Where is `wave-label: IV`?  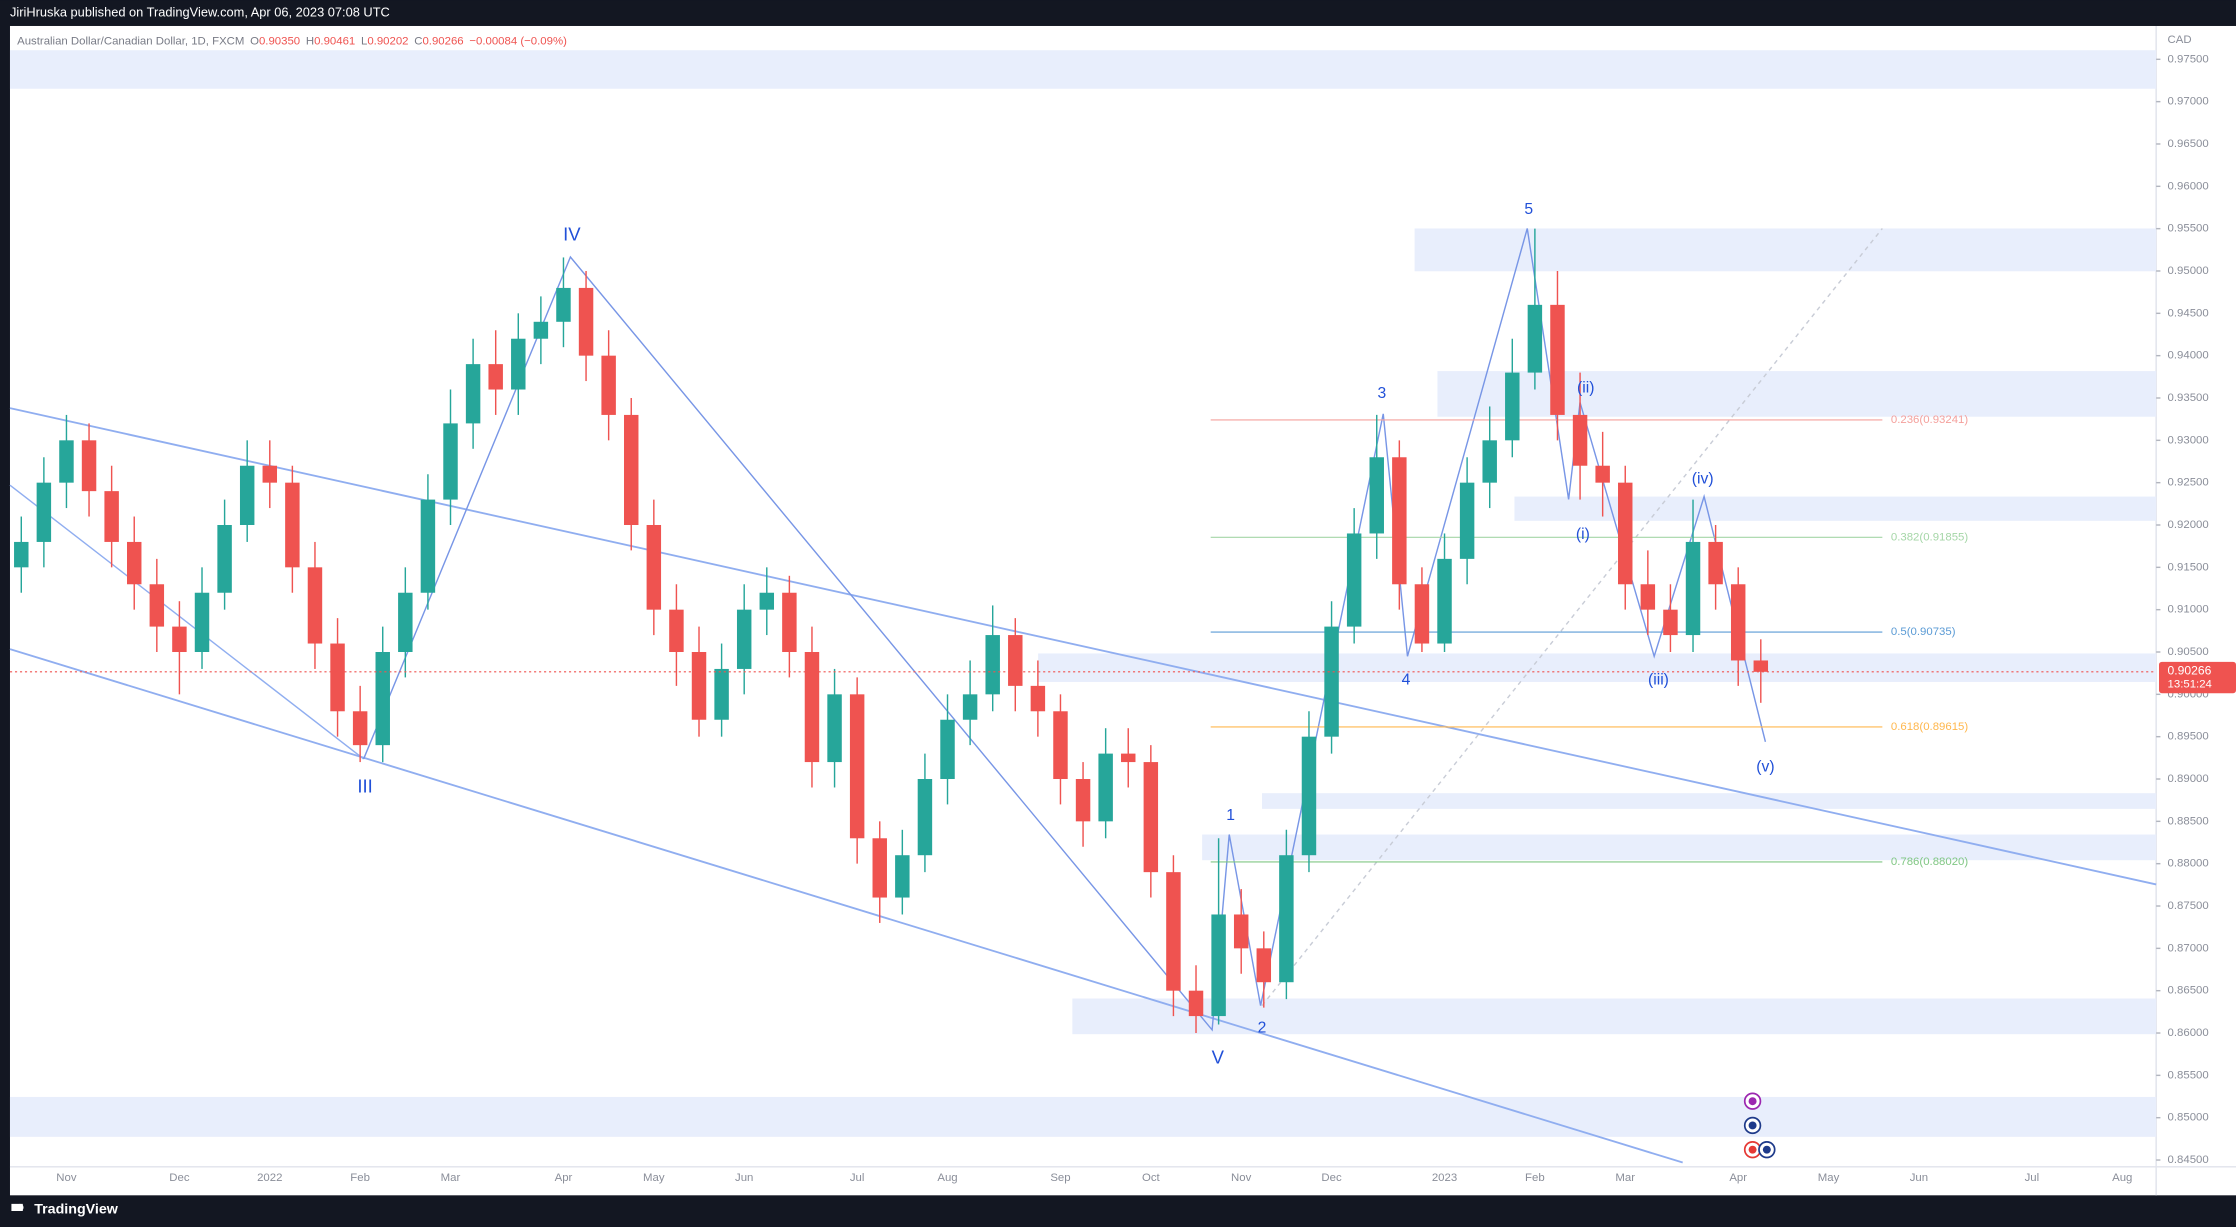
wave-label: IV is located at coordinates (572, 233).